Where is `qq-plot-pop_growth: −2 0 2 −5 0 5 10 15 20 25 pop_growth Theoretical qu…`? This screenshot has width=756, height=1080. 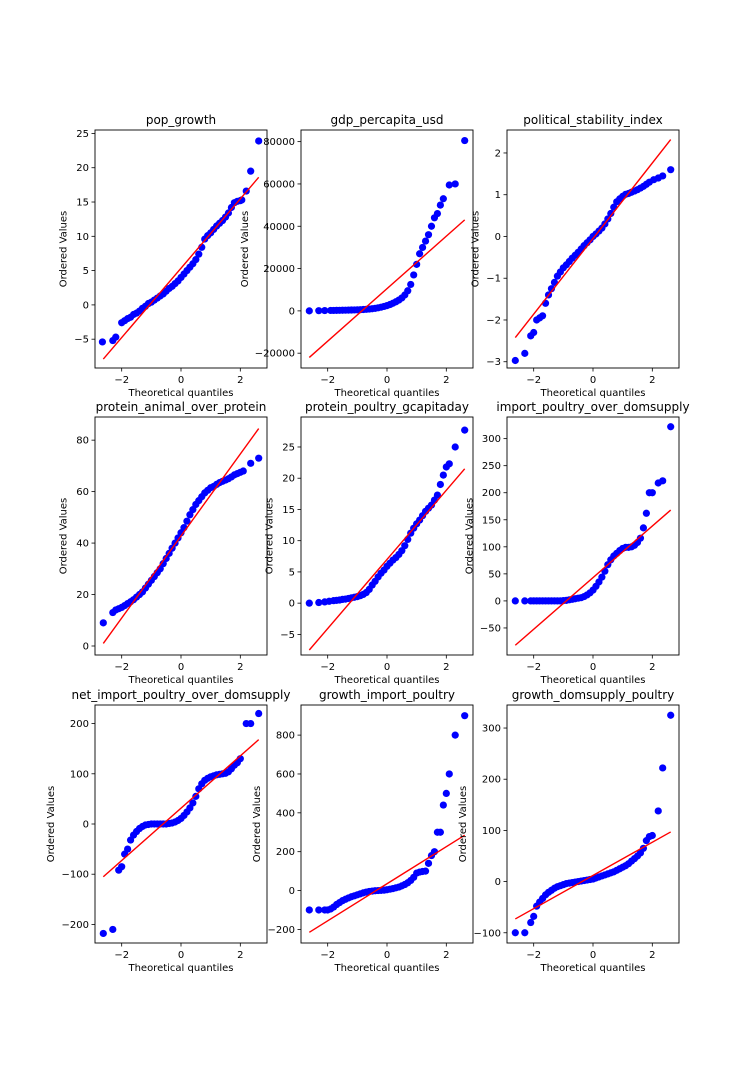 qq-plot-pop_growth: −2 0 2 −5 0 5 10 15 20 25 pop_growth Theoretical qu… is located at coordinates (163, 256).